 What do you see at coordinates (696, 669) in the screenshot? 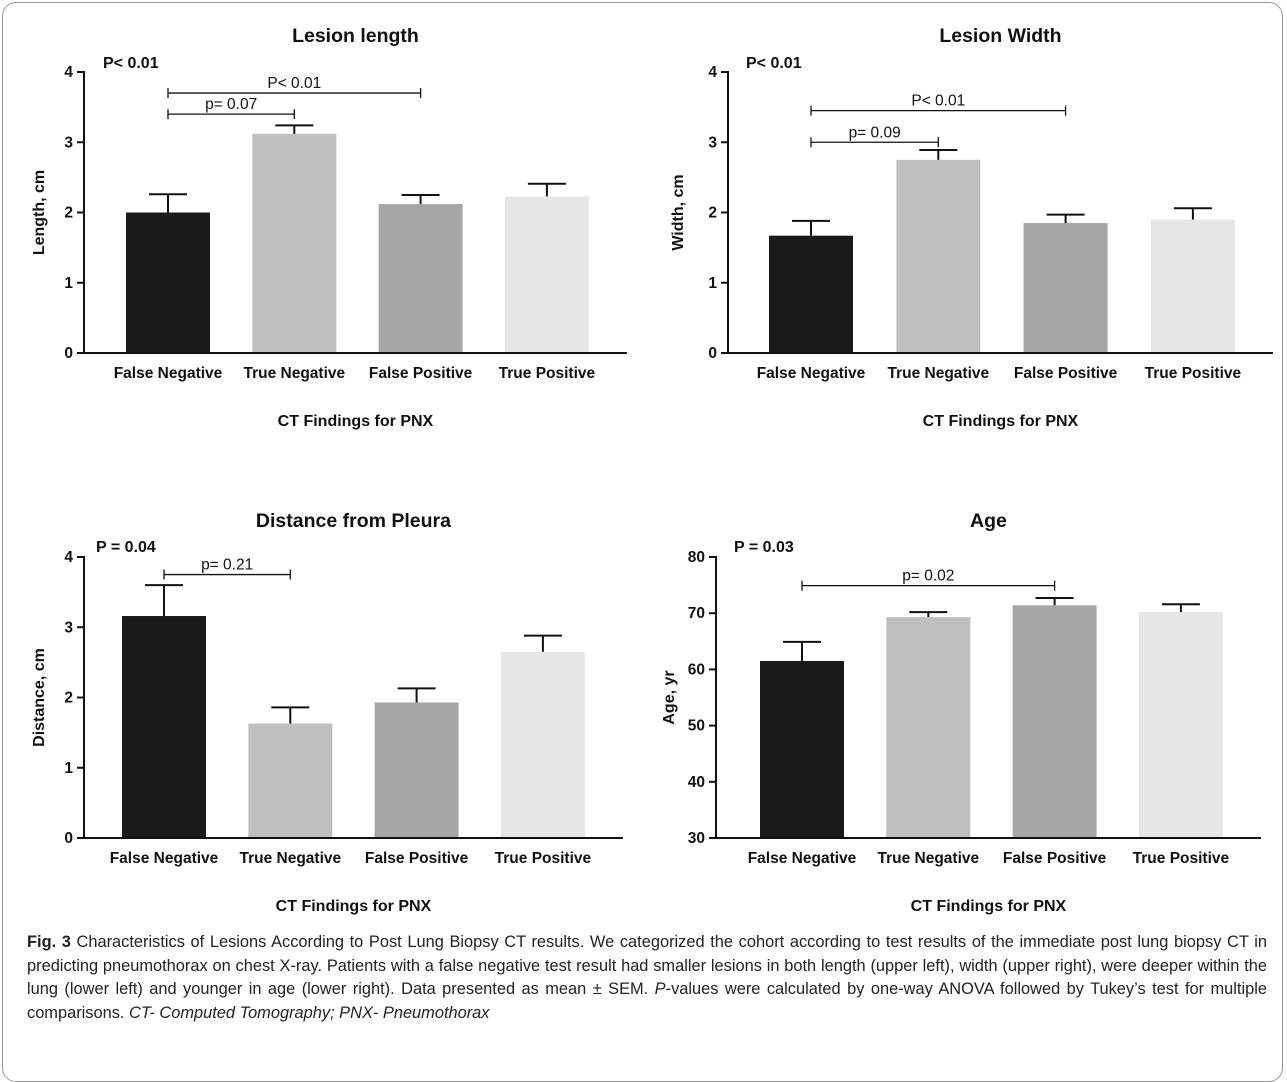
I see `y-tick-label: 60` at bounding box center [696, 669].